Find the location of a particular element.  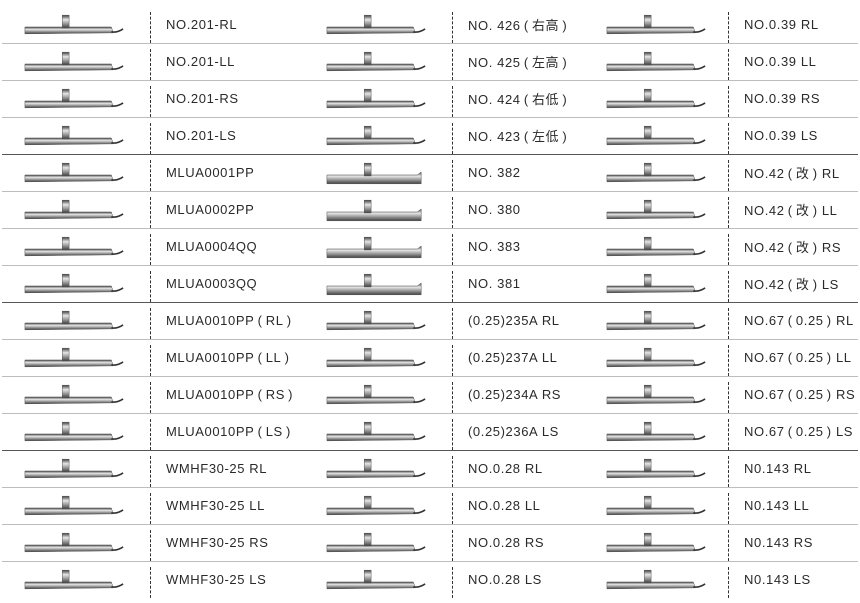

part-number-label: N0.143 RS is located at coordinates (778, 542).